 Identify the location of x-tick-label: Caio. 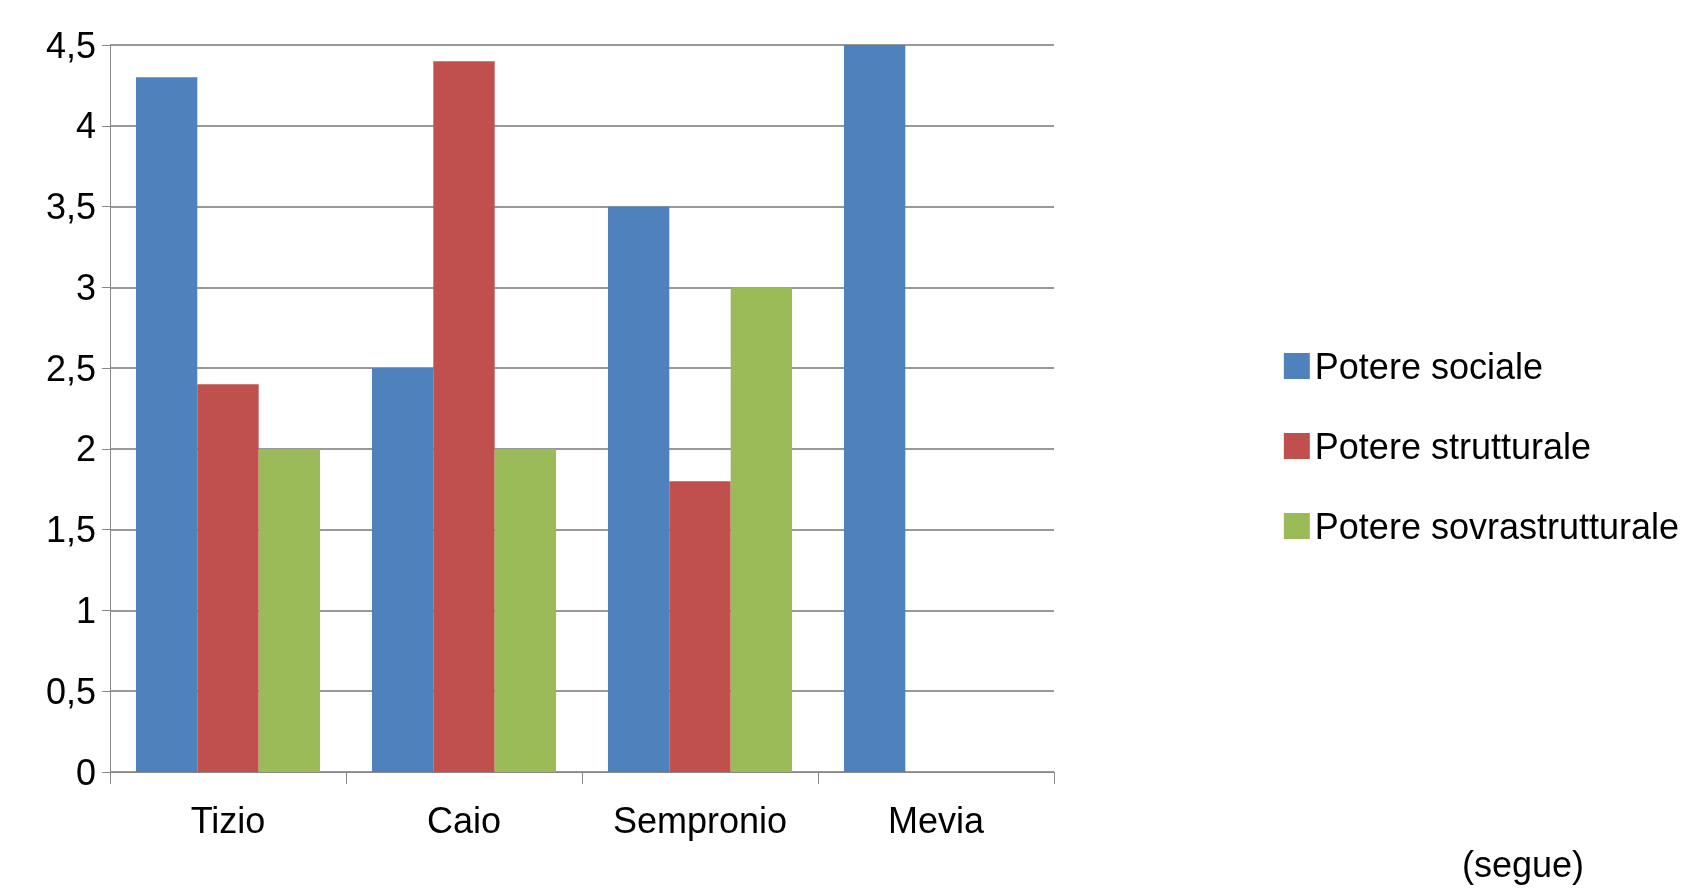
(464, 820).